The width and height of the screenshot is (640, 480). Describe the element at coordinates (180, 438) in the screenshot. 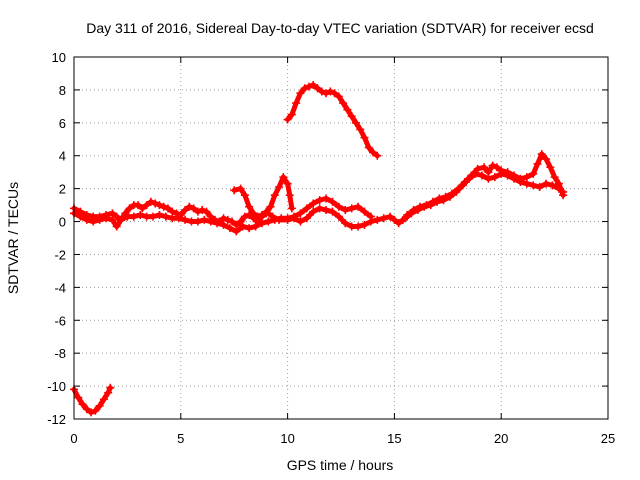

I see `x-tick-label: 5` at that location.